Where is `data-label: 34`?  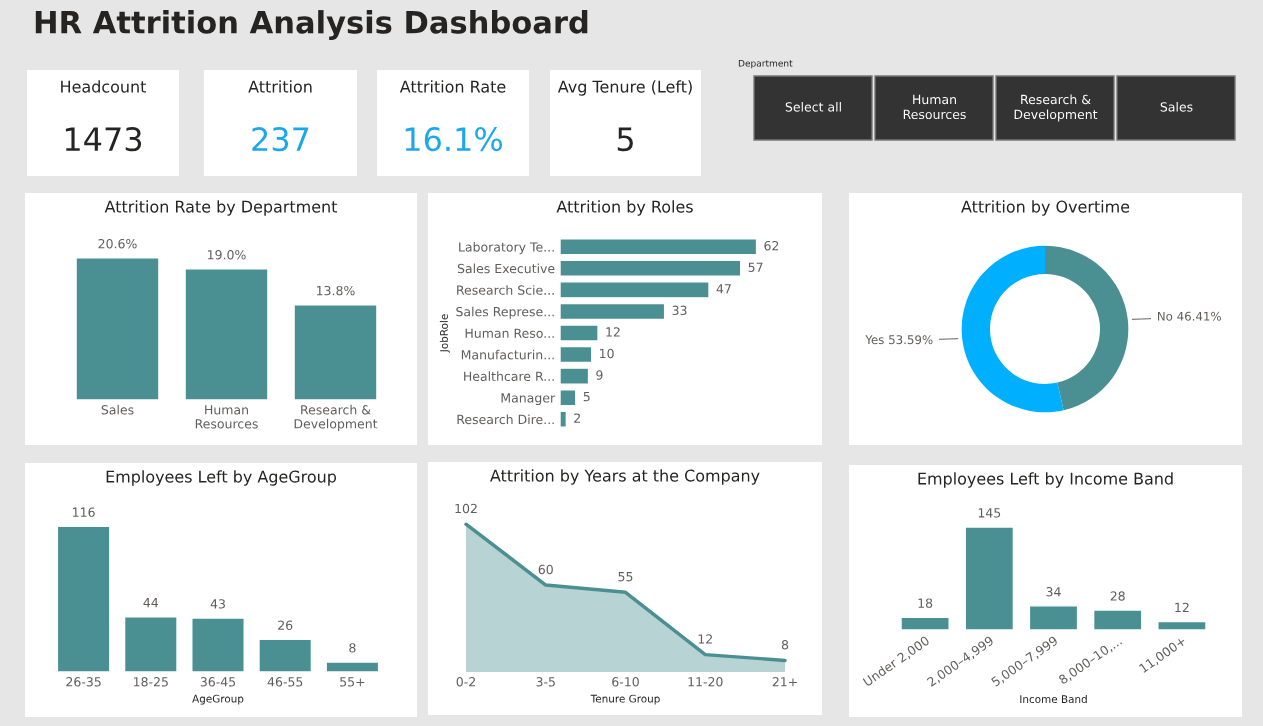 data-label: 34 is located at coordinates (1053, 592).